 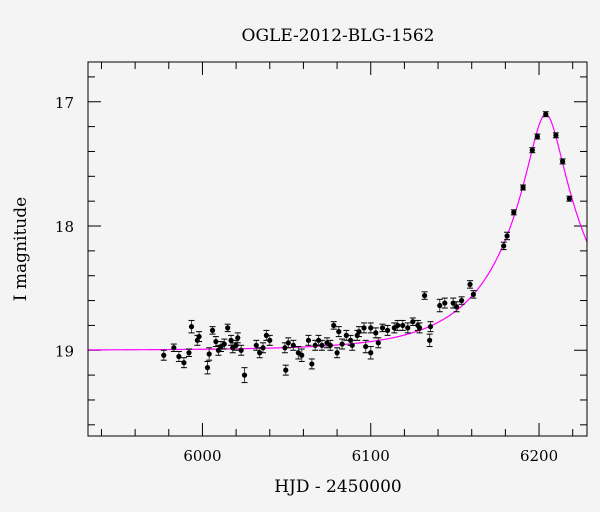 I want to click on x-tick-label: 6000, so click(x=202, y=456).